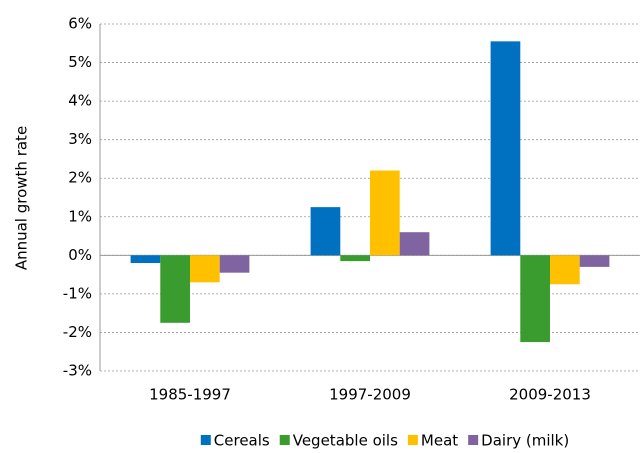 This screenshot has height=453, width=643. What do you see at coordinates (242, 441) in the screenshot?
I see `legend-label: Cereals` at bounding box center [242, 441].